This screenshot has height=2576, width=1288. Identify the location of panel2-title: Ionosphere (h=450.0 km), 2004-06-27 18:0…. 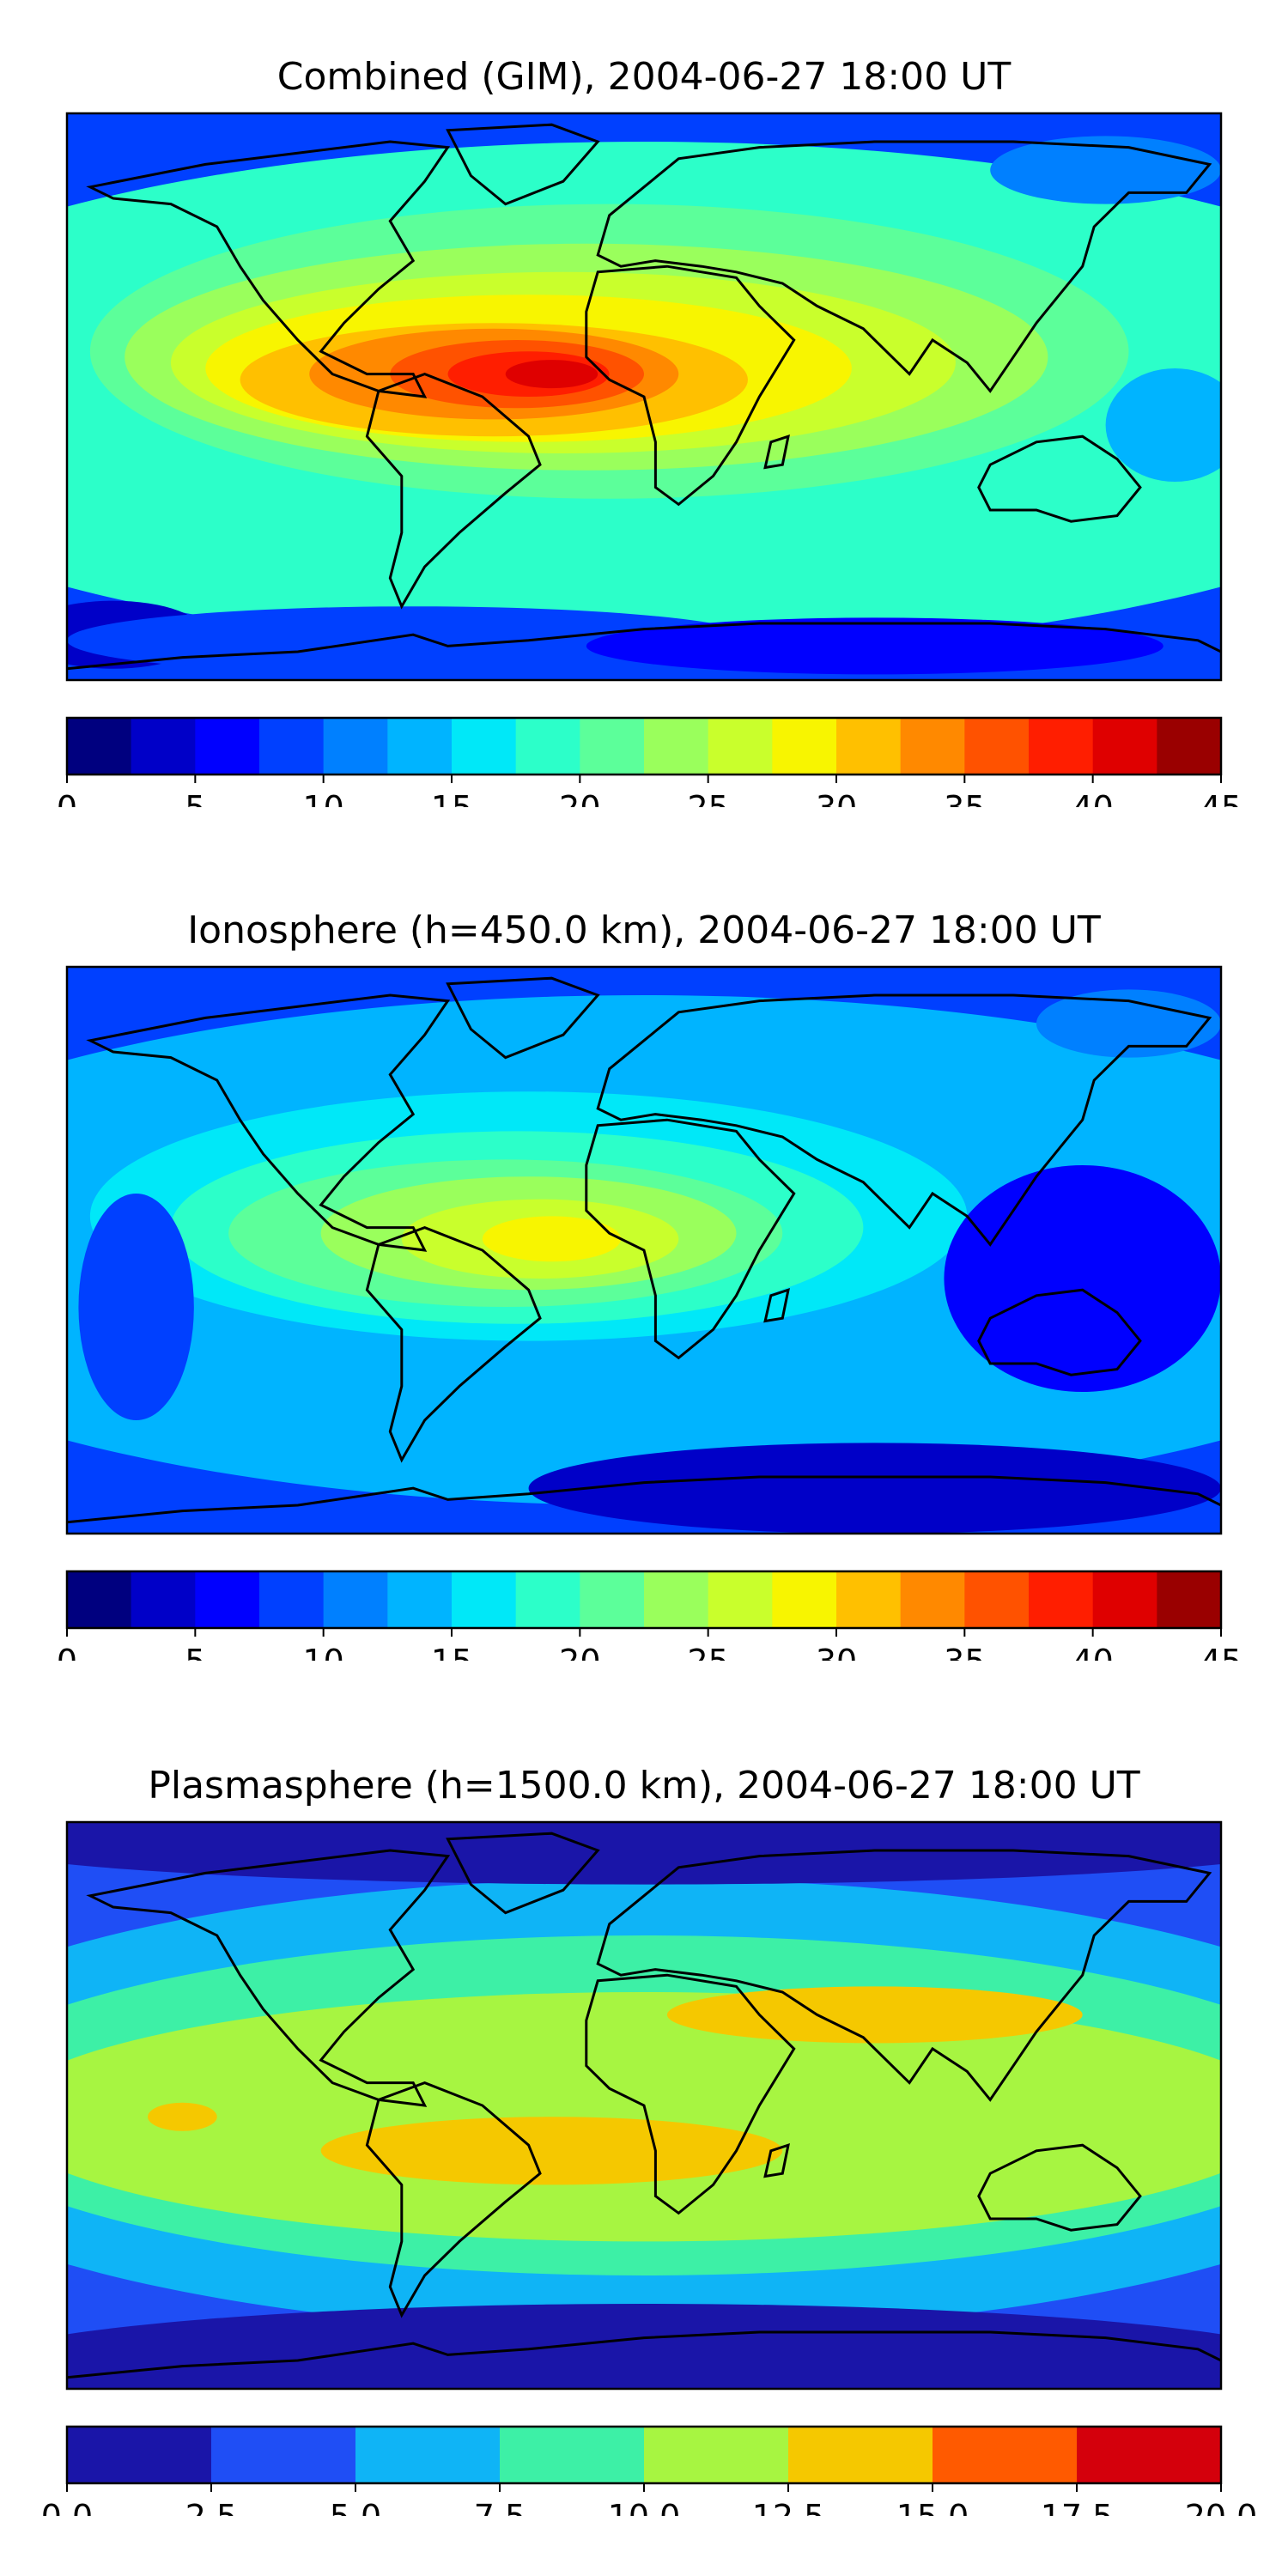
(644, 930).